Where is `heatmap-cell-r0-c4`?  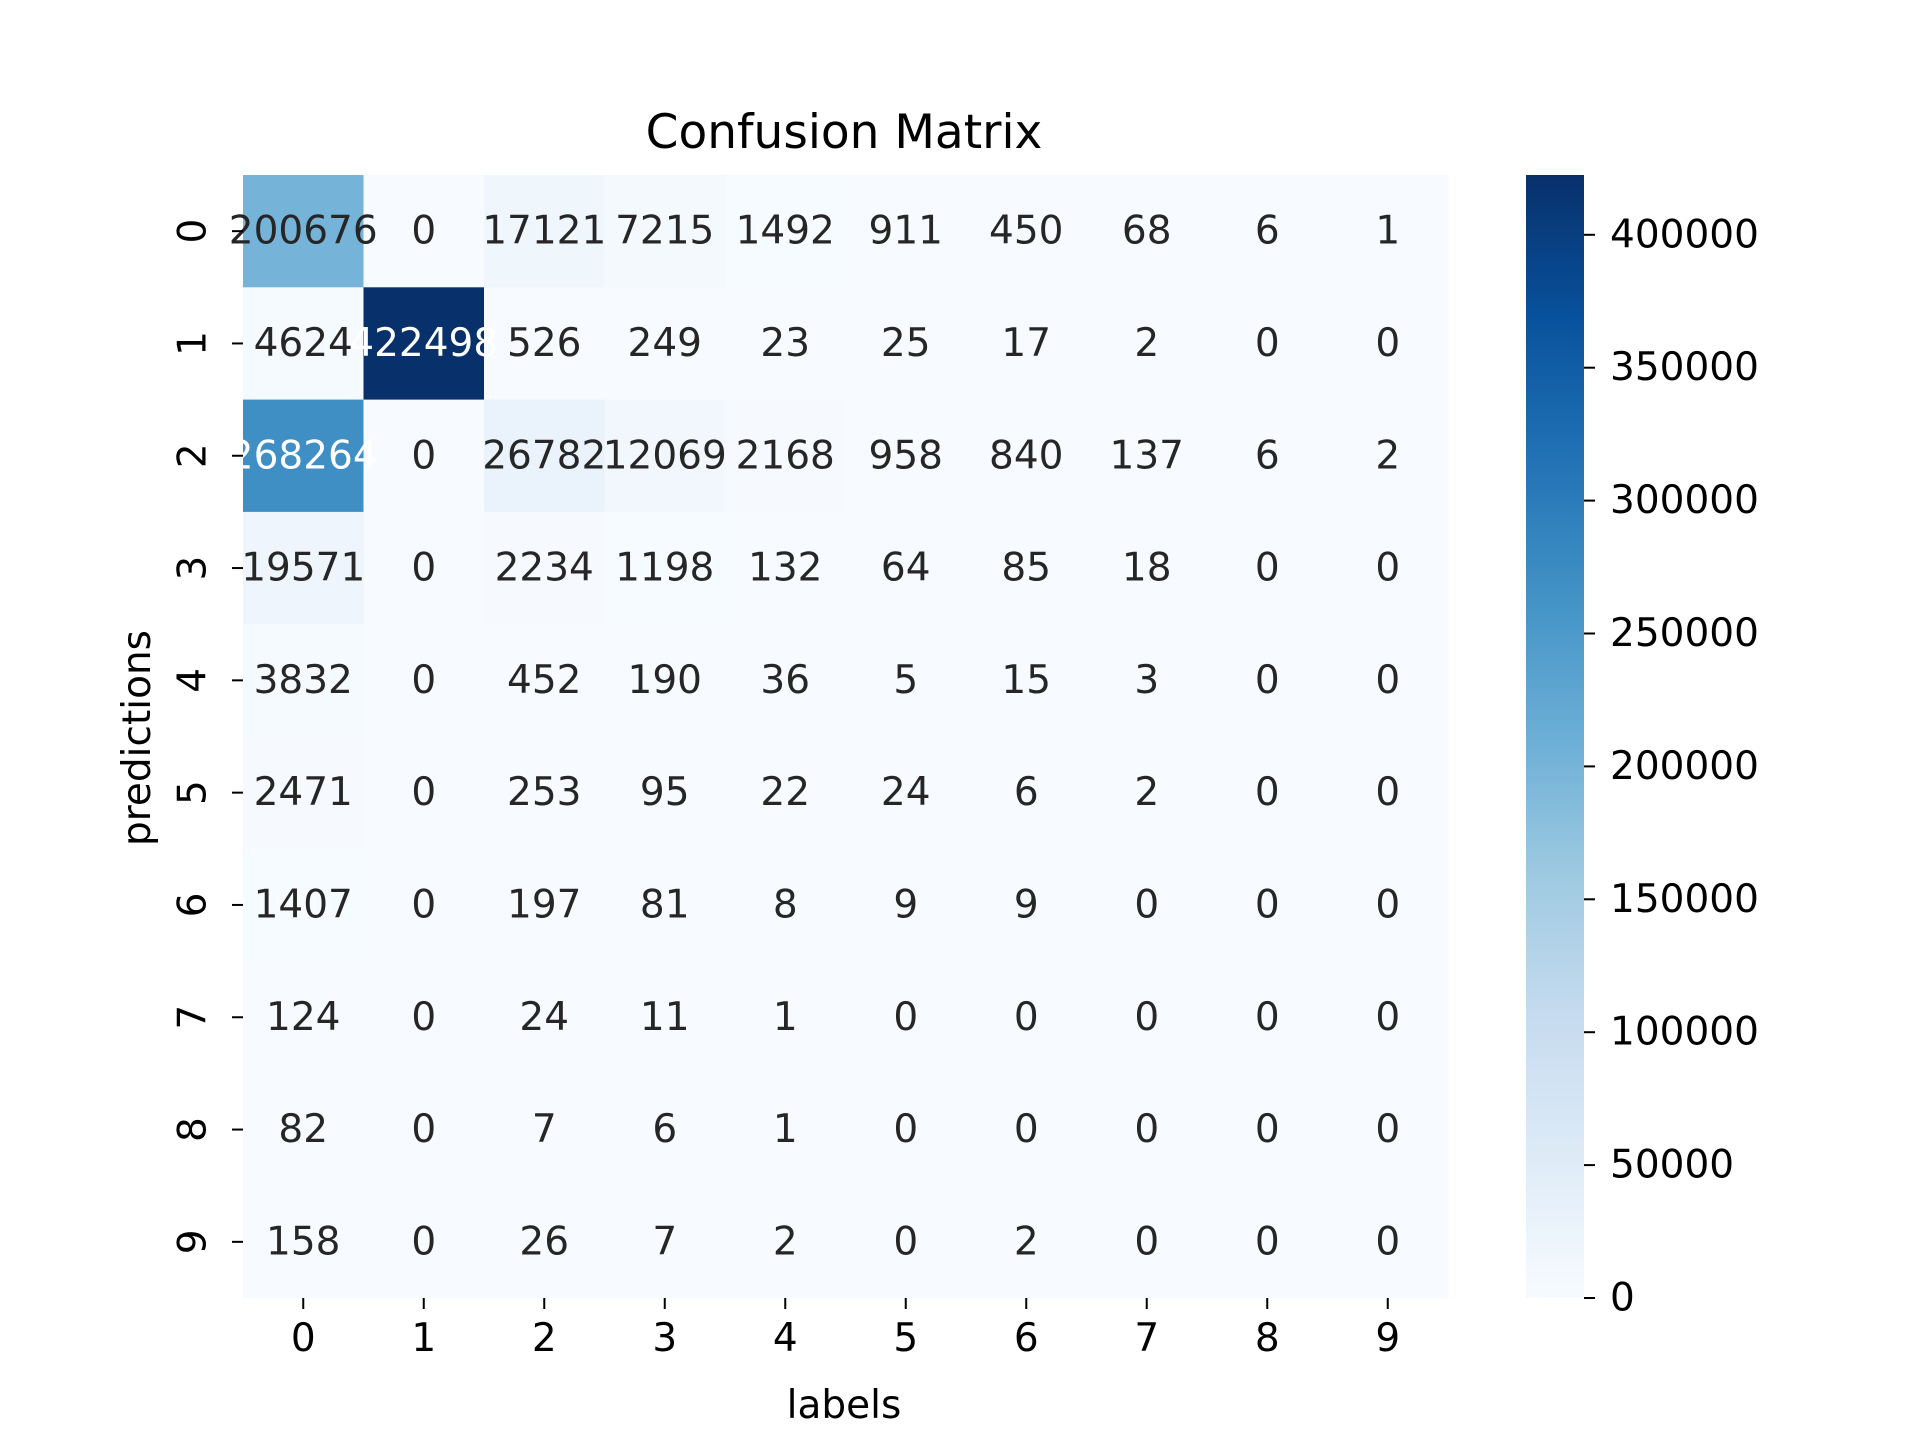 heatmap-cell-r0-c4 is located at coordinates (785, 231).